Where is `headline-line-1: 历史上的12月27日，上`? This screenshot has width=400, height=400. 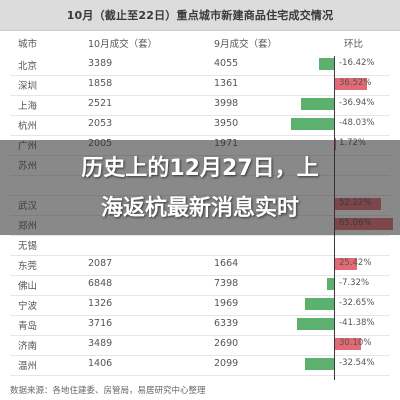
headline-line-1: 历史上的12月27日，上 is located at coordinates (200, 168).